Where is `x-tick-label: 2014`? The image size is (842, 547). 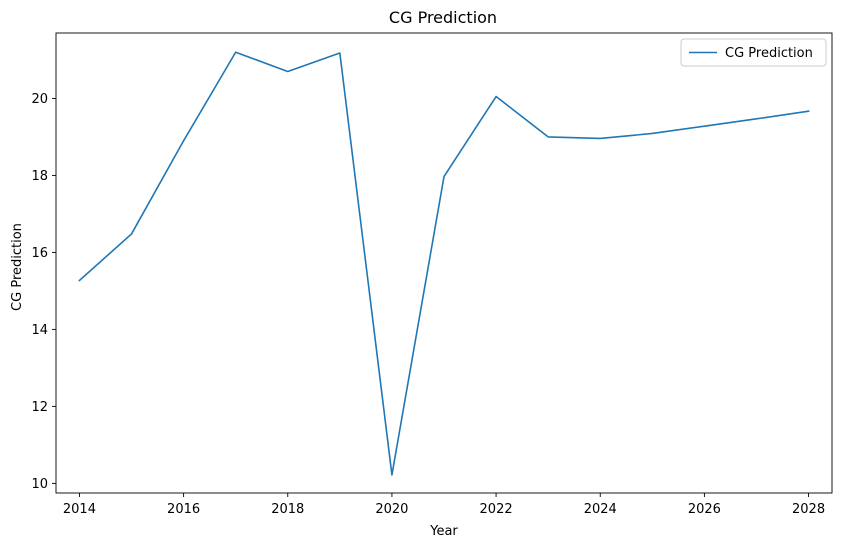
x-tick-label: 2014 is located at coordinates (79, 509).